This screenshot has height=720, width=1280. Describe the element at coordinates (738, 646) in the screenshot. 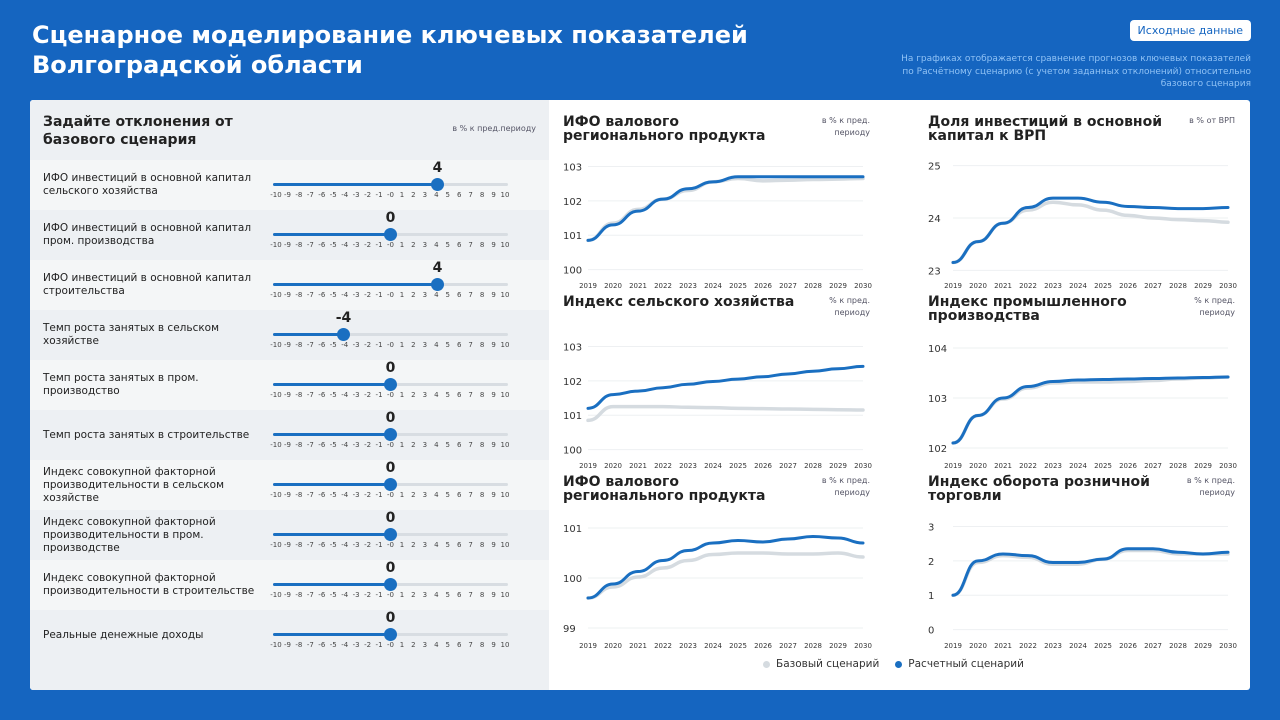

I see `x-tick-label: 2025` at that location.